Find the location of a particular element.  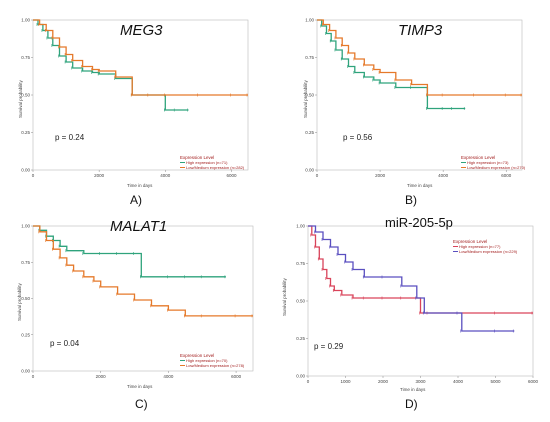

legend-entry: High expression (n=71) is located at coordinates (212, 162).